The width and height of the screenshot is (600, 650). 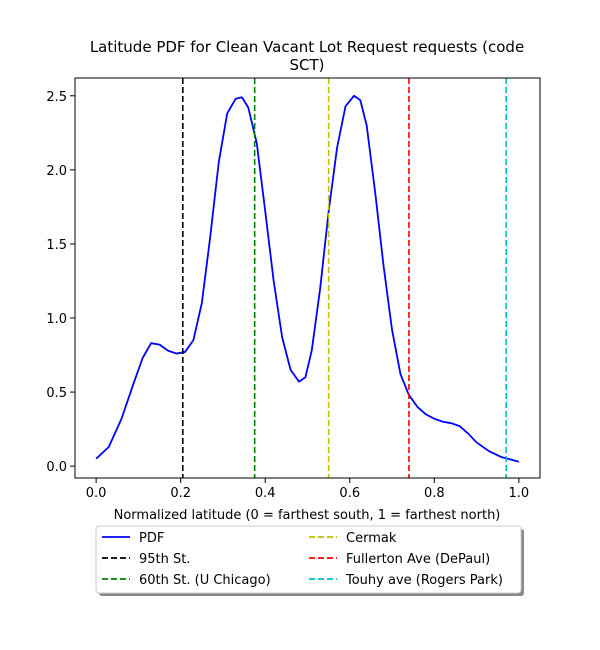 What do you see at coordinates (424, 580) in the screenshot?
I see `legend-label: Touhy ave (Rogers Park)` at bounding box center [424, 580].